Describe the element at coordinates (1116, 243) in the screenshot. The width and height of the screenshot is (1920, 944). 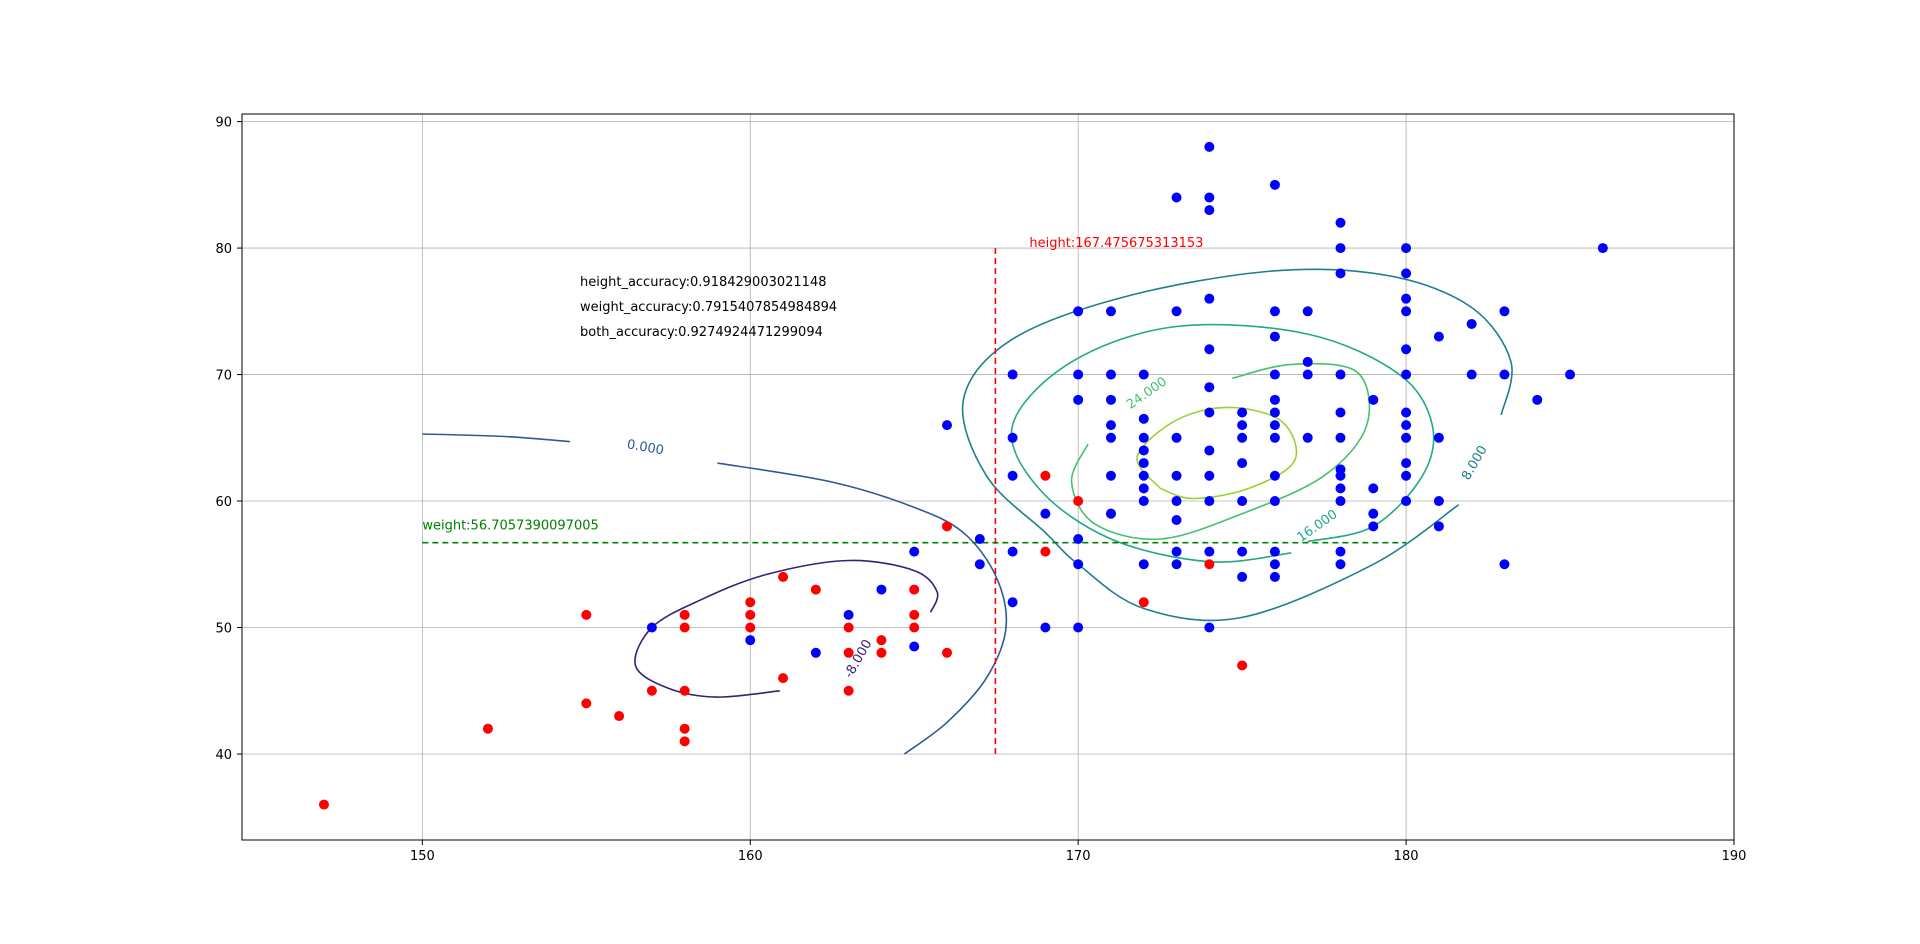
I see `height-threshold-label: height:167.475675313153` at that location.